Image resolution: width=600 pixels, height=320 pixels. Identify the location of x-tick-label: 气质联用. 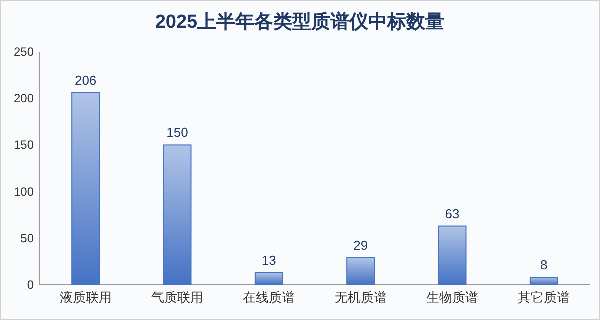
(178, 297).